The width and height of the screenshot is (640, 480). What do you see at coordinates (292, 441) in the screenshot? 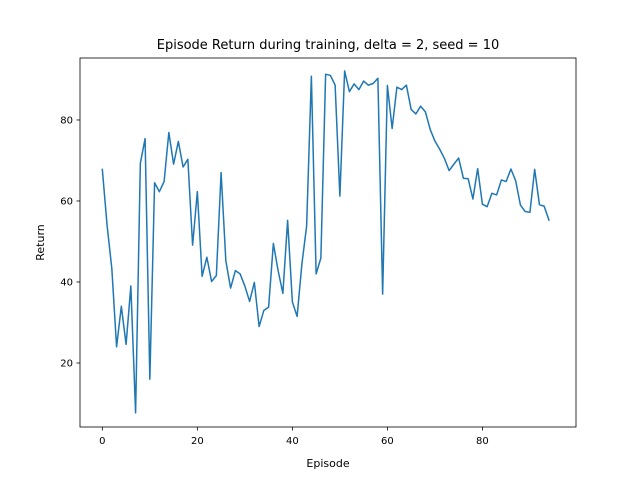
I see `x-tick-label: 40` at bounding box center [292, 441].